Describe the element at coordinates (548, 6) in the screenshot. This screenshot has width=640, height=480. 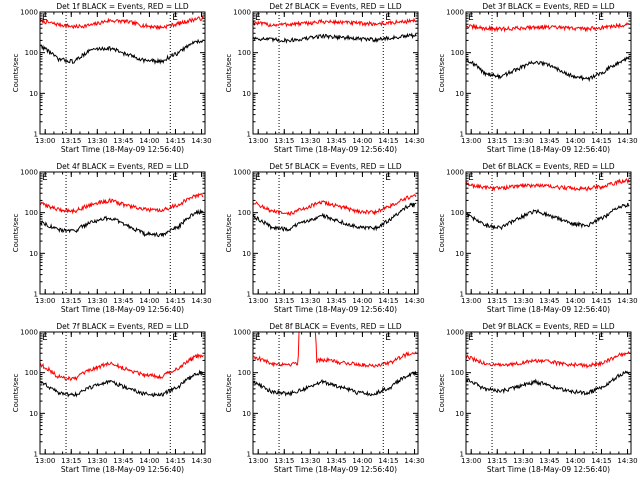
I see `chart-title: Det 3f BLACK = Events, RED = LLD` at that location.